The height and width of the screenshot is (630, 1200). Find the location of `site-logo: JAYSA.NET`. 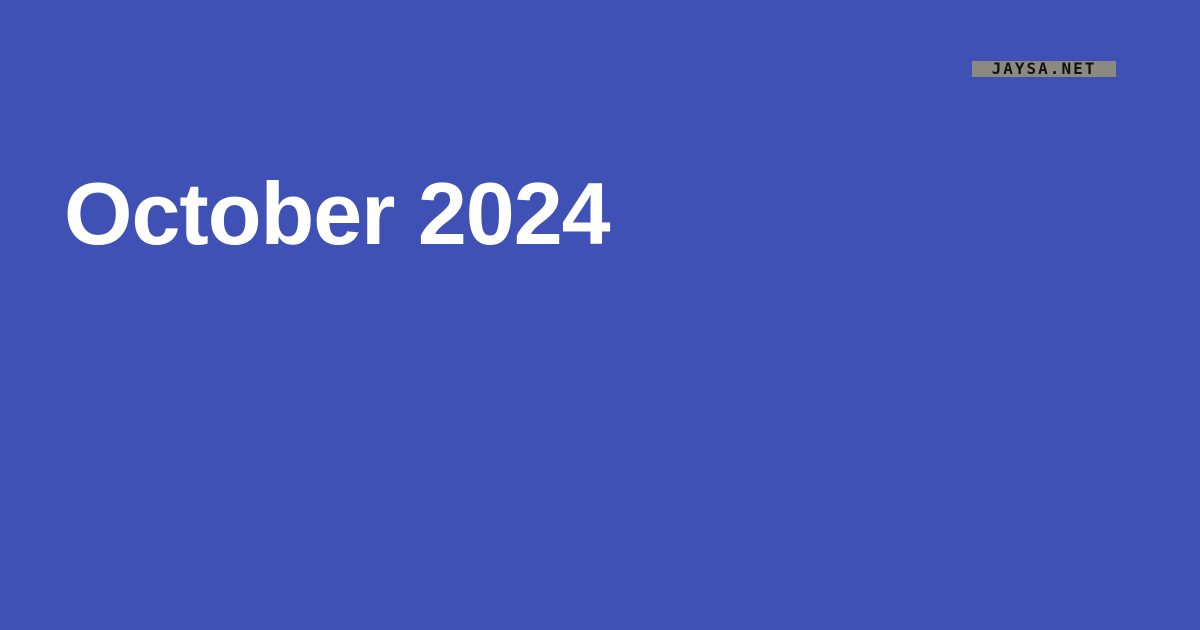

site-logo: JAYSA.NET is located at coordinates (1044, 69).